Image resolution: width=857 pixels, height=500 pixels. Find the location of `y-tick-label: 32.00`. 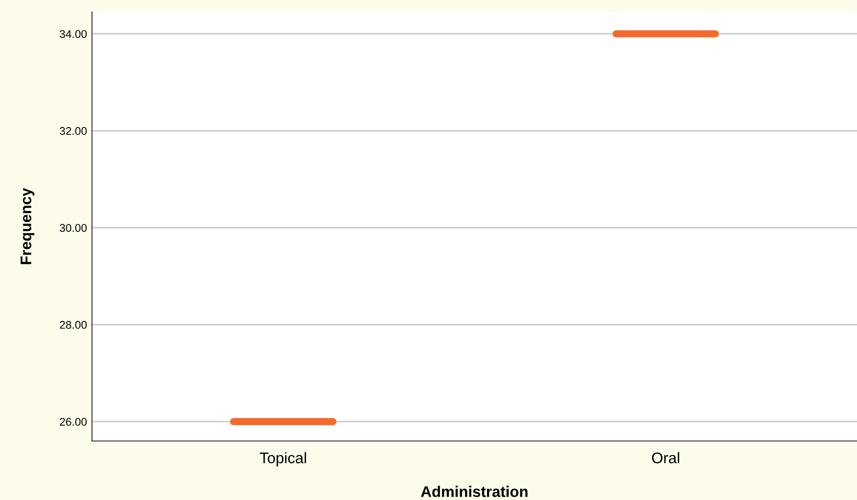

y-tick-label: 32.00 is located at coordinates (73, 131).